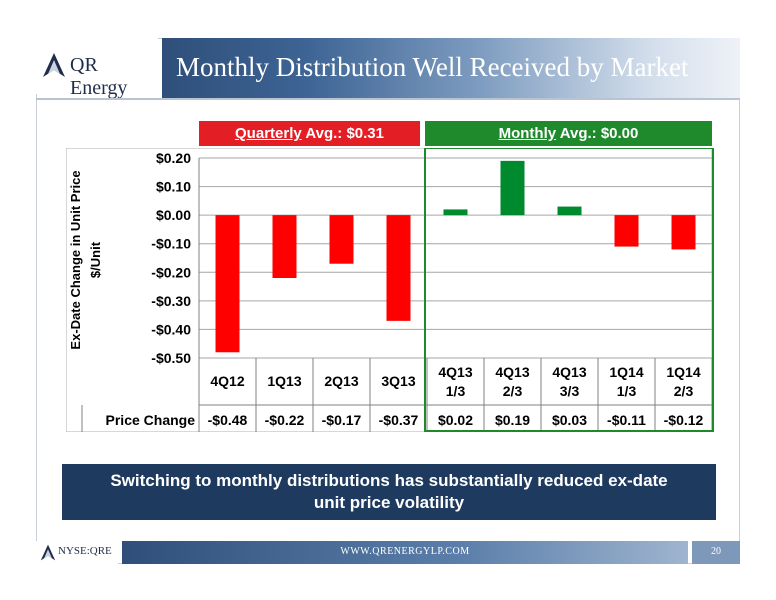 The image size is (776, 600). What do you see at coordinates (173, 215) in the screenshot?
I see `y-tick-label: $0.00` at bounding box center [173, 215].